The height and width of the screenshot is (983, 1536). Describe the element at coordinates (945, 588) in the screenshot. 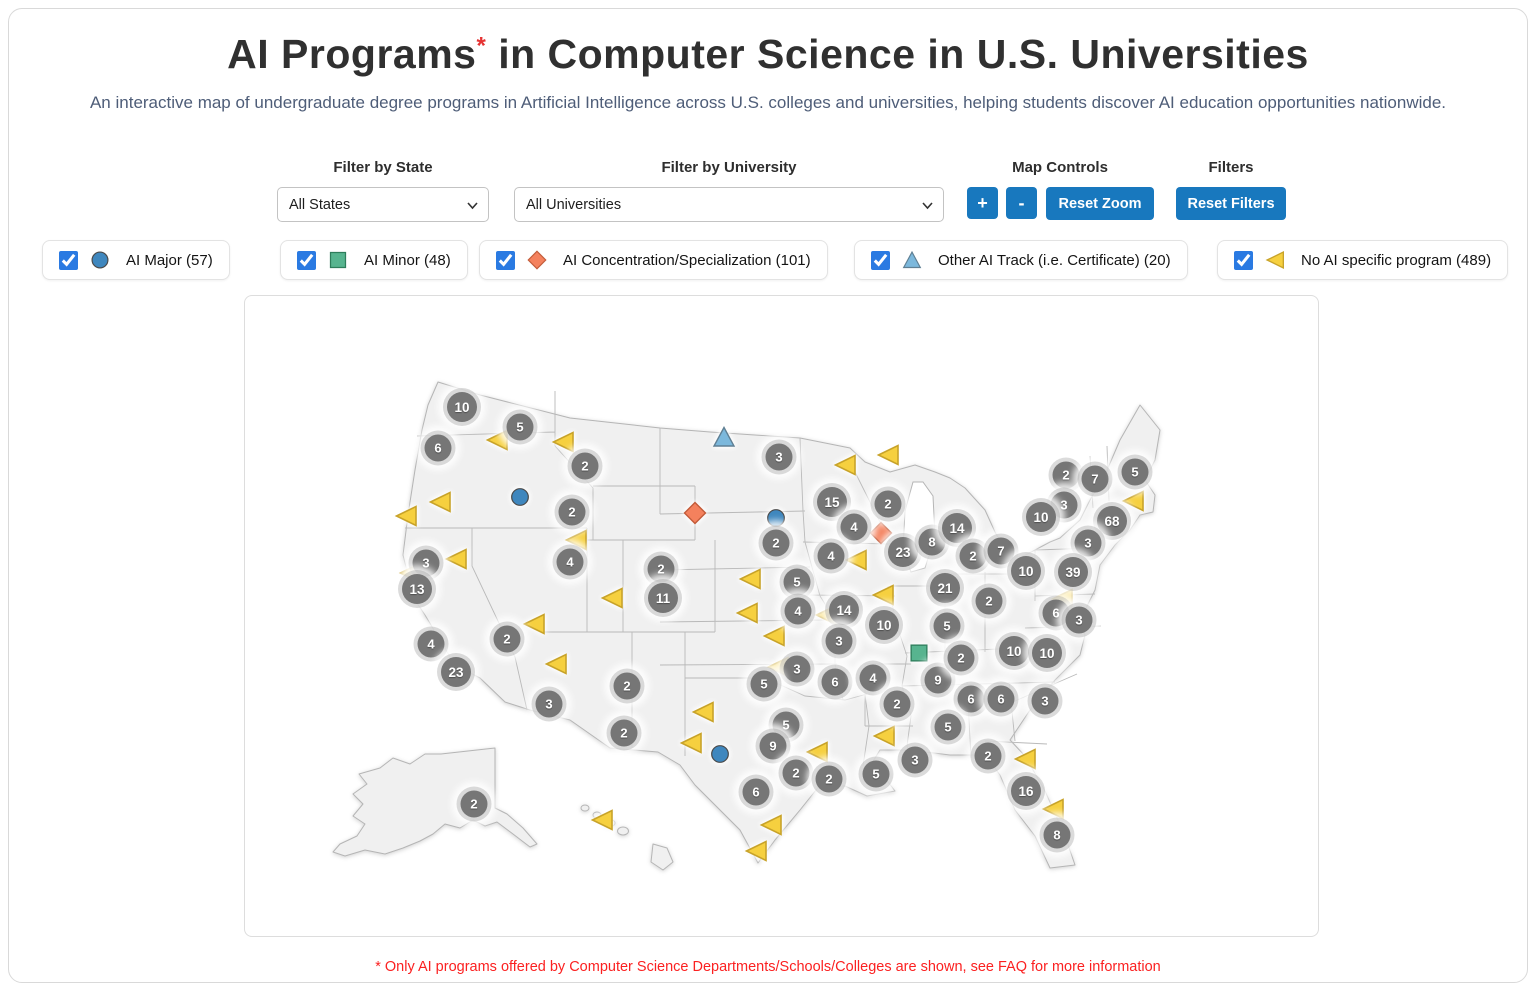

I see `map-cluster-marker: 21` at that location.